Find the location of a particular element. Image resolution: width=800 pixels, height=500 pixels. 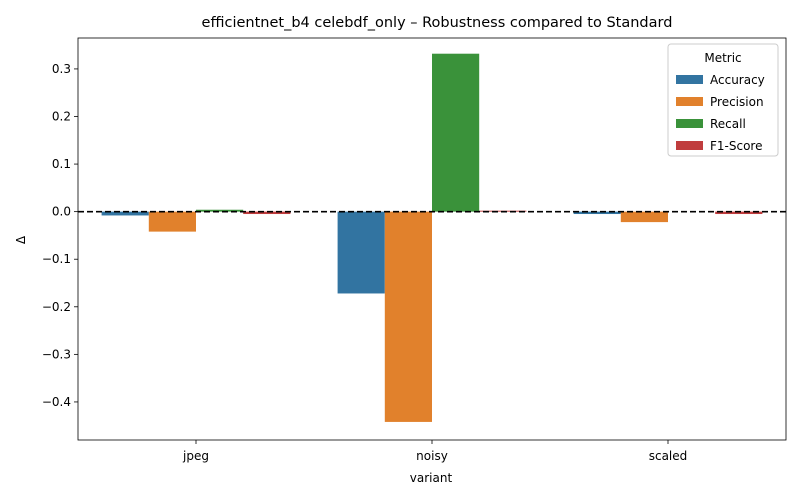

bar-f1-score-scaled is located at coordinates (739, 213).